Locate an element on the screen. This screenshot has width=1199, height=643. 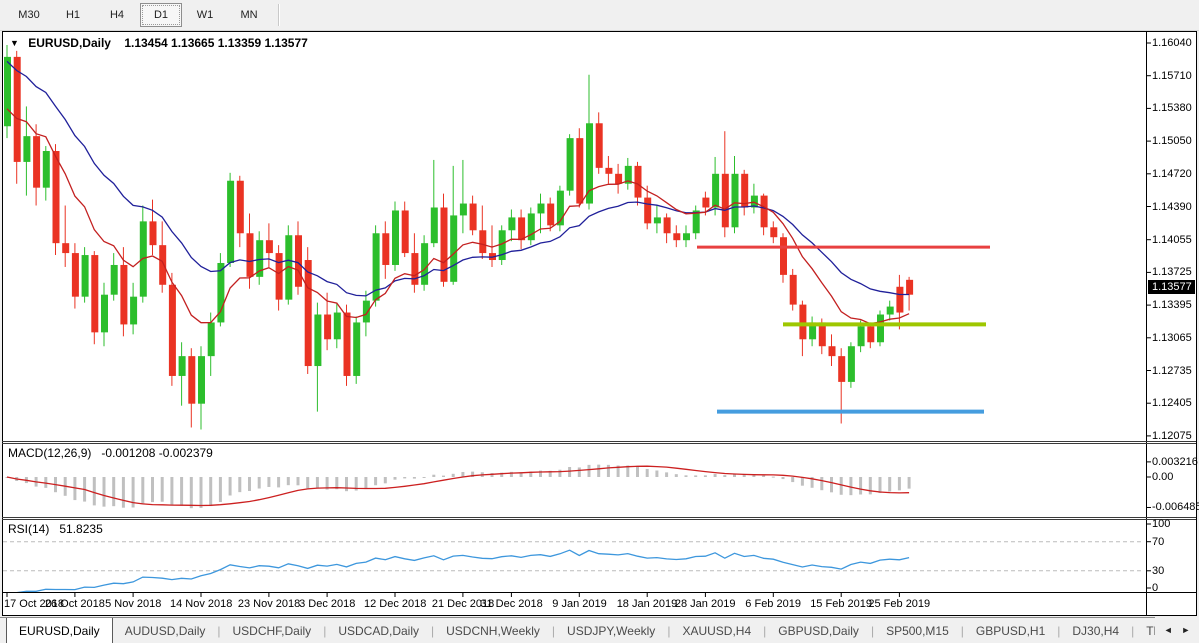
date-axis-label: 6 Feb 2019 is located at coordinates (773, 604).